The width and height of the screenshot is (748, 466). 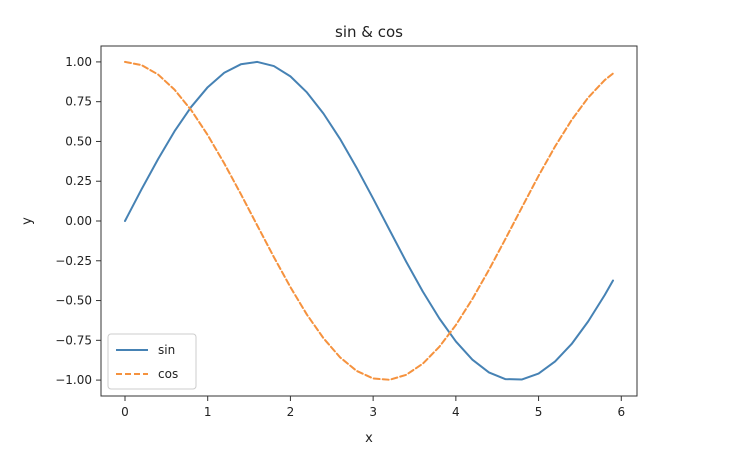 What do you see at coordinates (621, 412) in the screenshot?
I see `x-tick-label: 6` at bounding box center [621, 412].